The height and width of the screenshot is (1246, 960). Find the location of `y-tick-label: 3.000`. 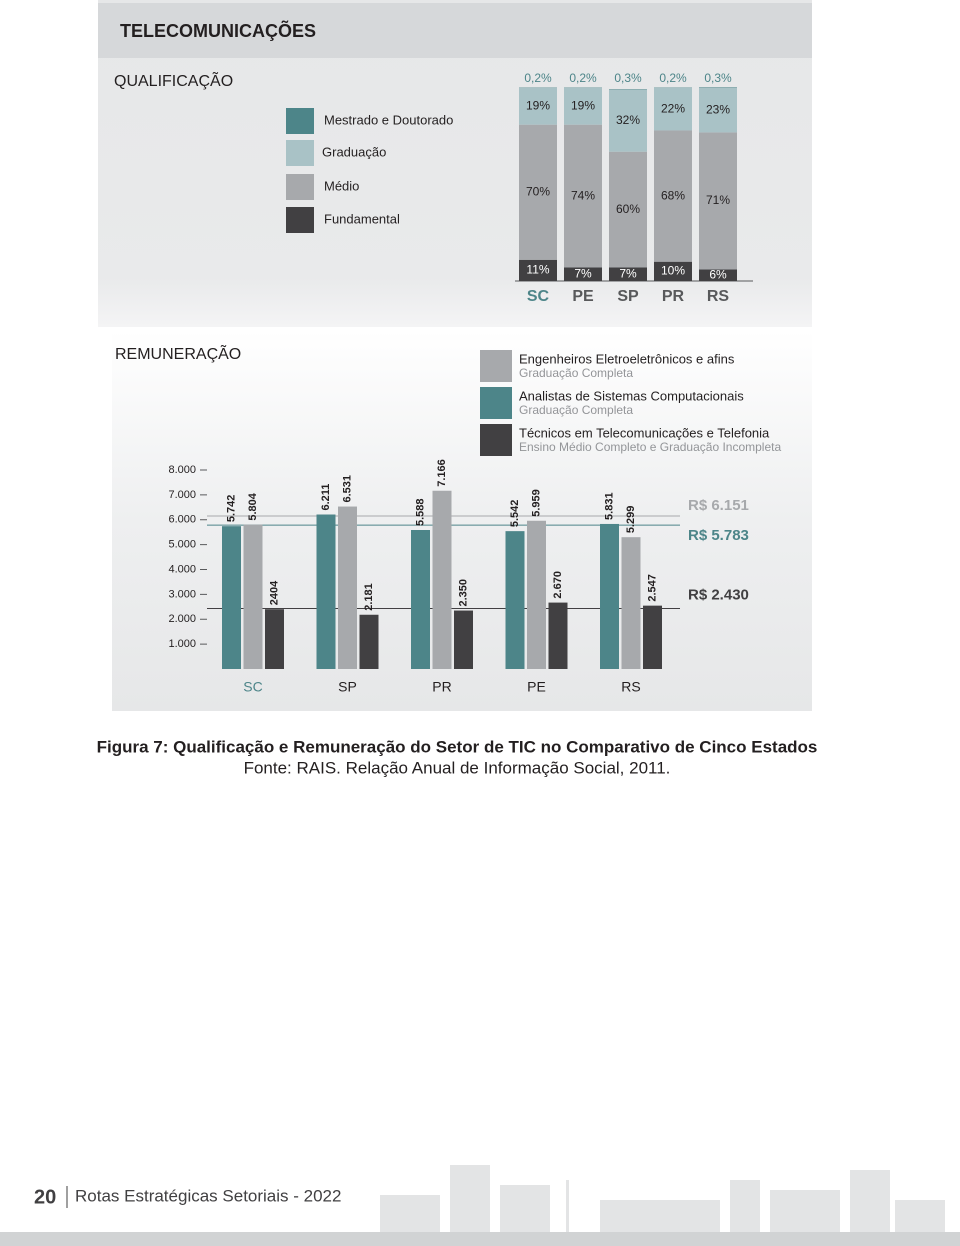

y-tick-label: 3.000 is located at coordinates (182, 594).